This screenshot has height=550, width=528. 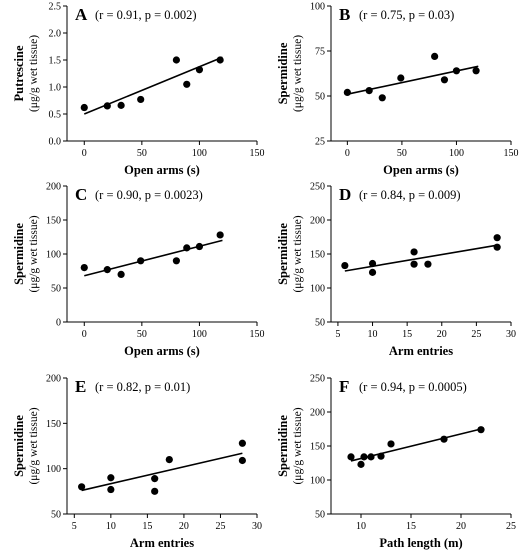 What do you see at coordinates (413, 387) in the screenshot?
I see `correlation-stat: (r = 0.94, p = 0.0005)` at bounding box center [413, 387].